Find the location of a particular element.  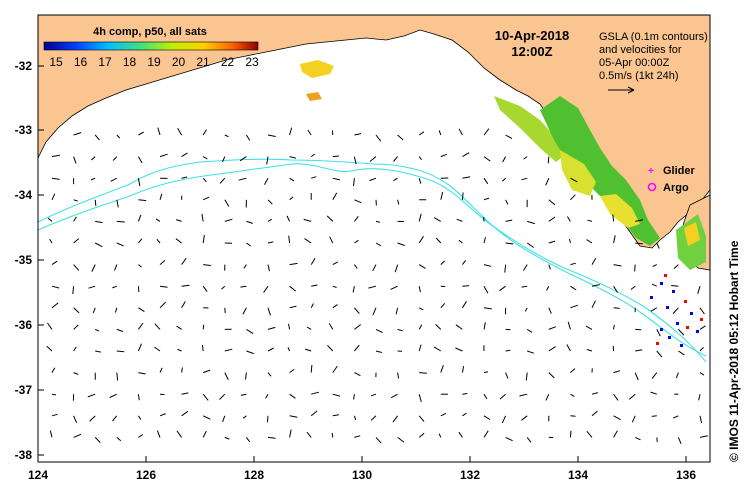

map-time: 12:00Z is located at coordinates (531, 51).